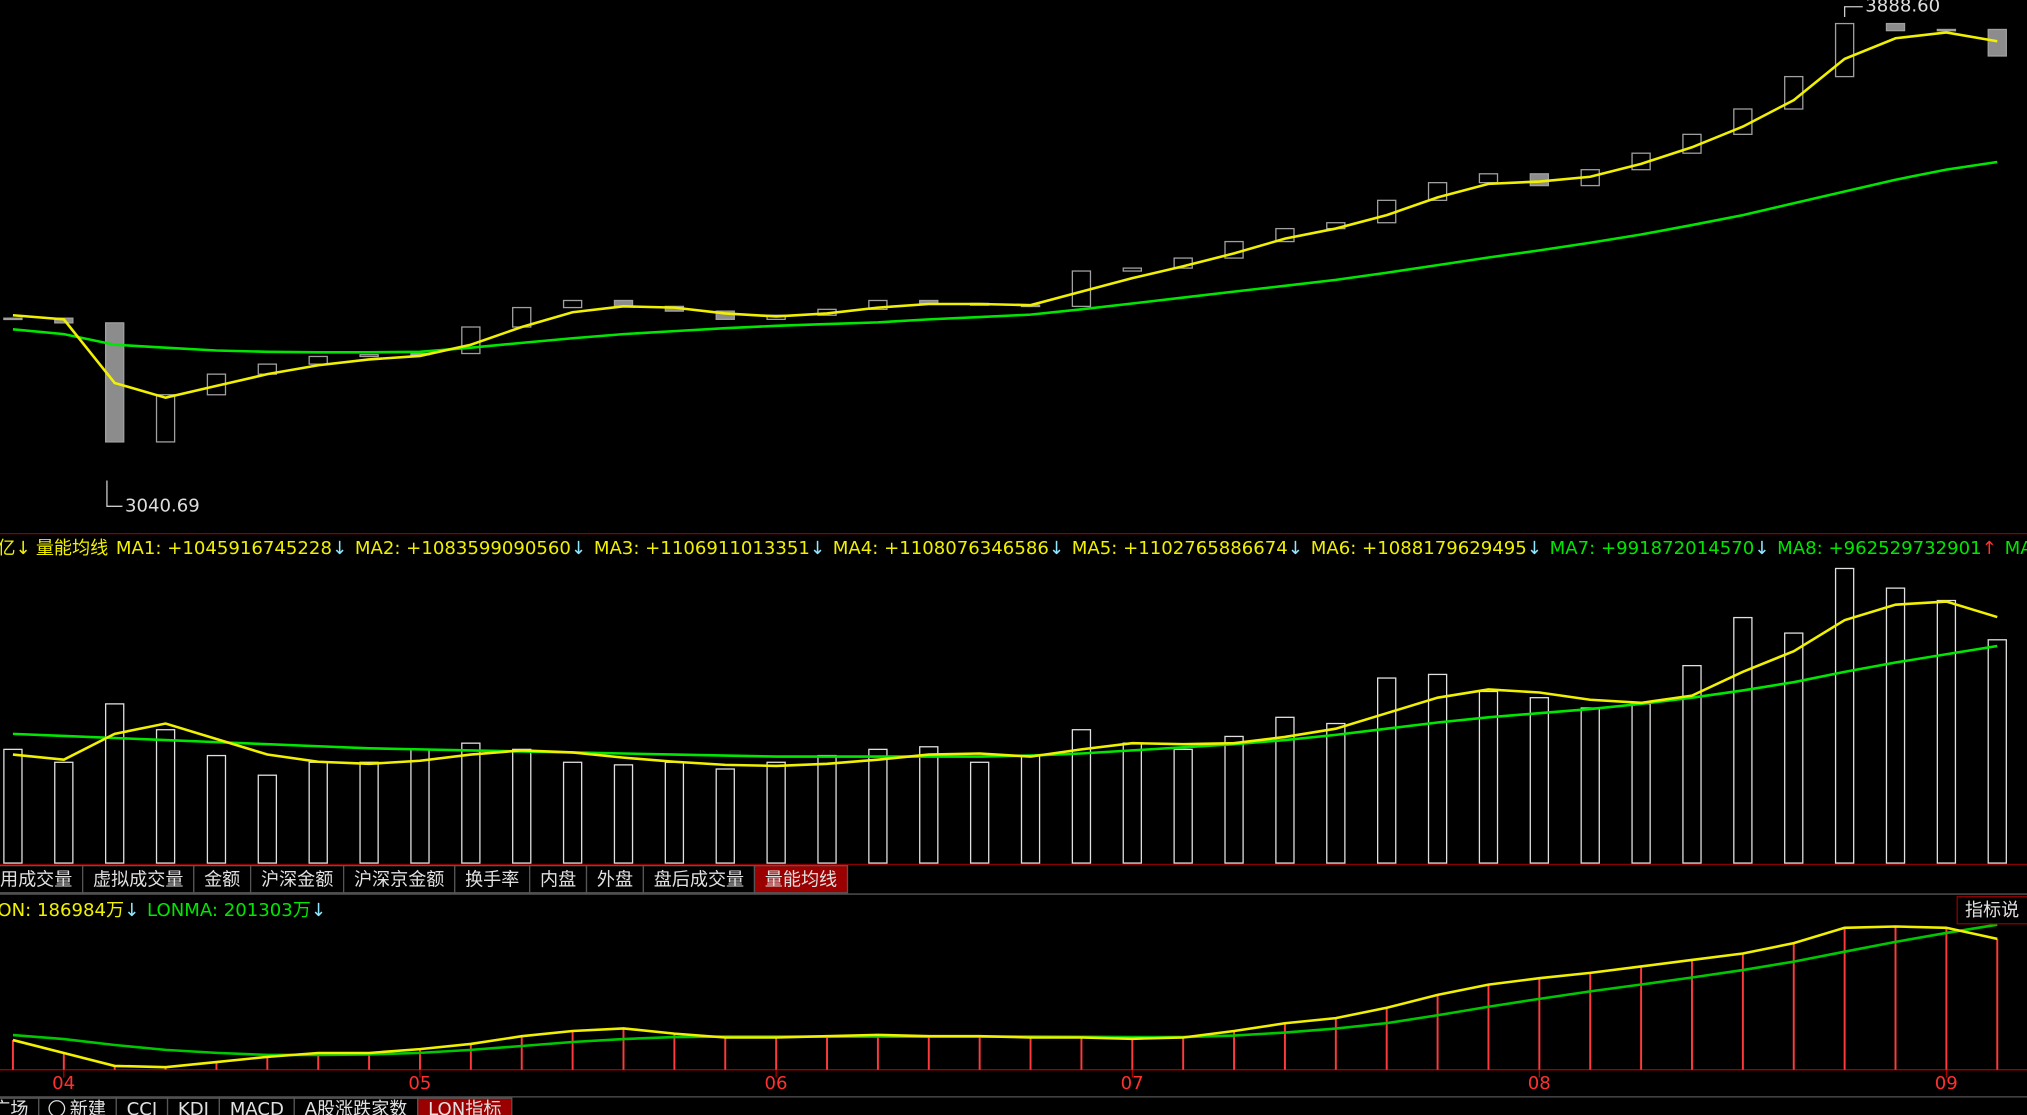 The image size is (2027, 1115). I want to click on tab-label: 换手率, so click(492, 880).